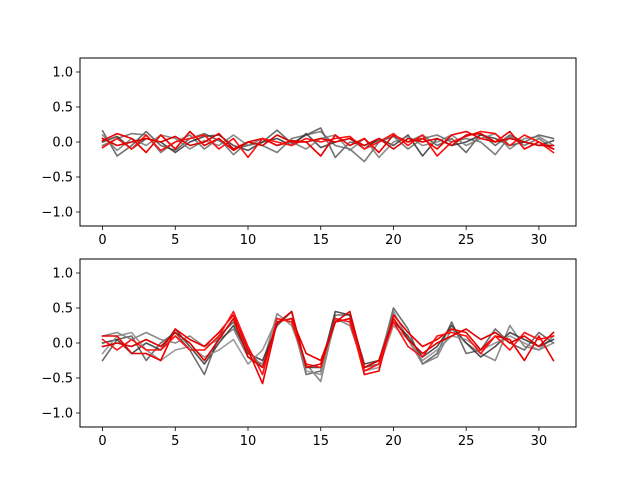 Image resolution: width=640 pixels, height=480 pixels. Describe the element at coordinates (466, 441) in the screenshot. I see `bottom-xtick-label: 25` at that location.